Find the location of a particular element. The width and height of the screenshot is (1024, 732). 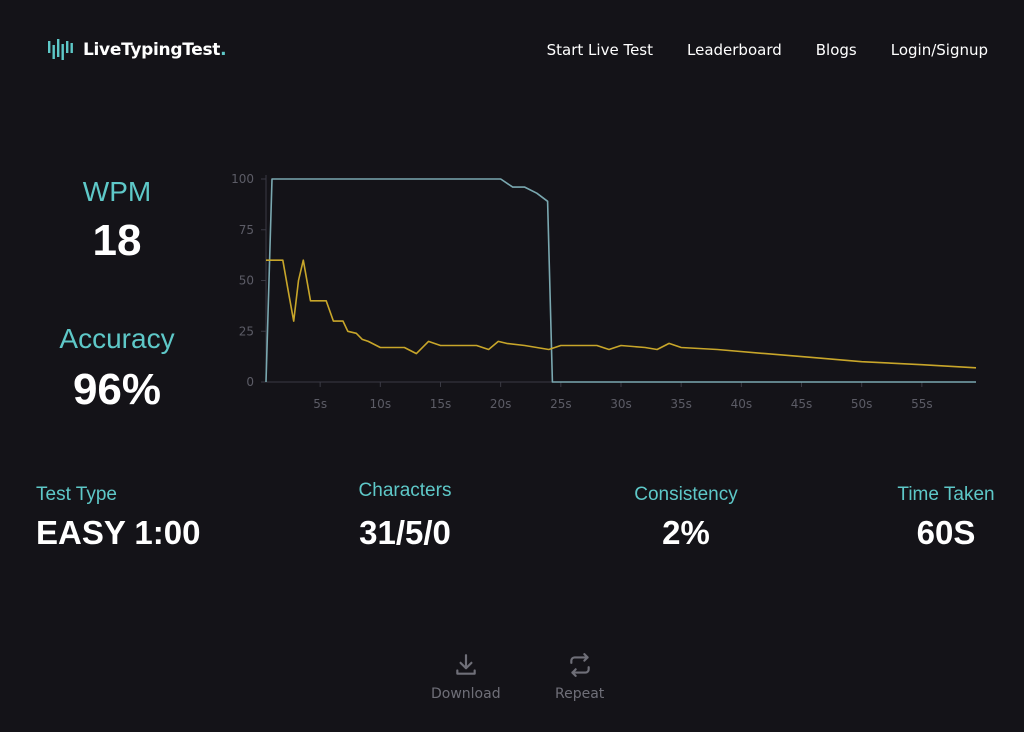

download-button: Download is located at coordinates (466, 677).